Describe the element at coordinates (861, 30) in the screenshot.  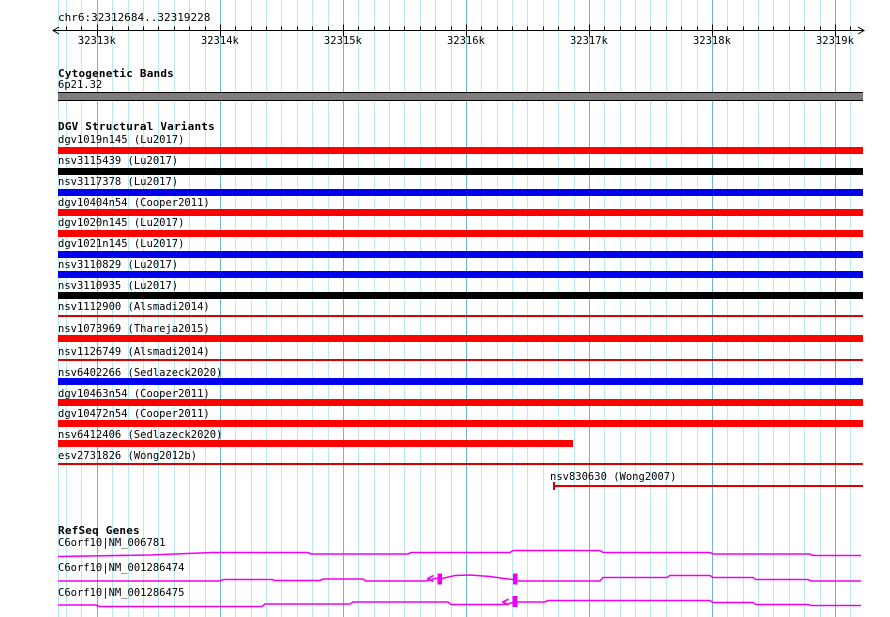
I see `ruler-right-arrow-icon` at that location.